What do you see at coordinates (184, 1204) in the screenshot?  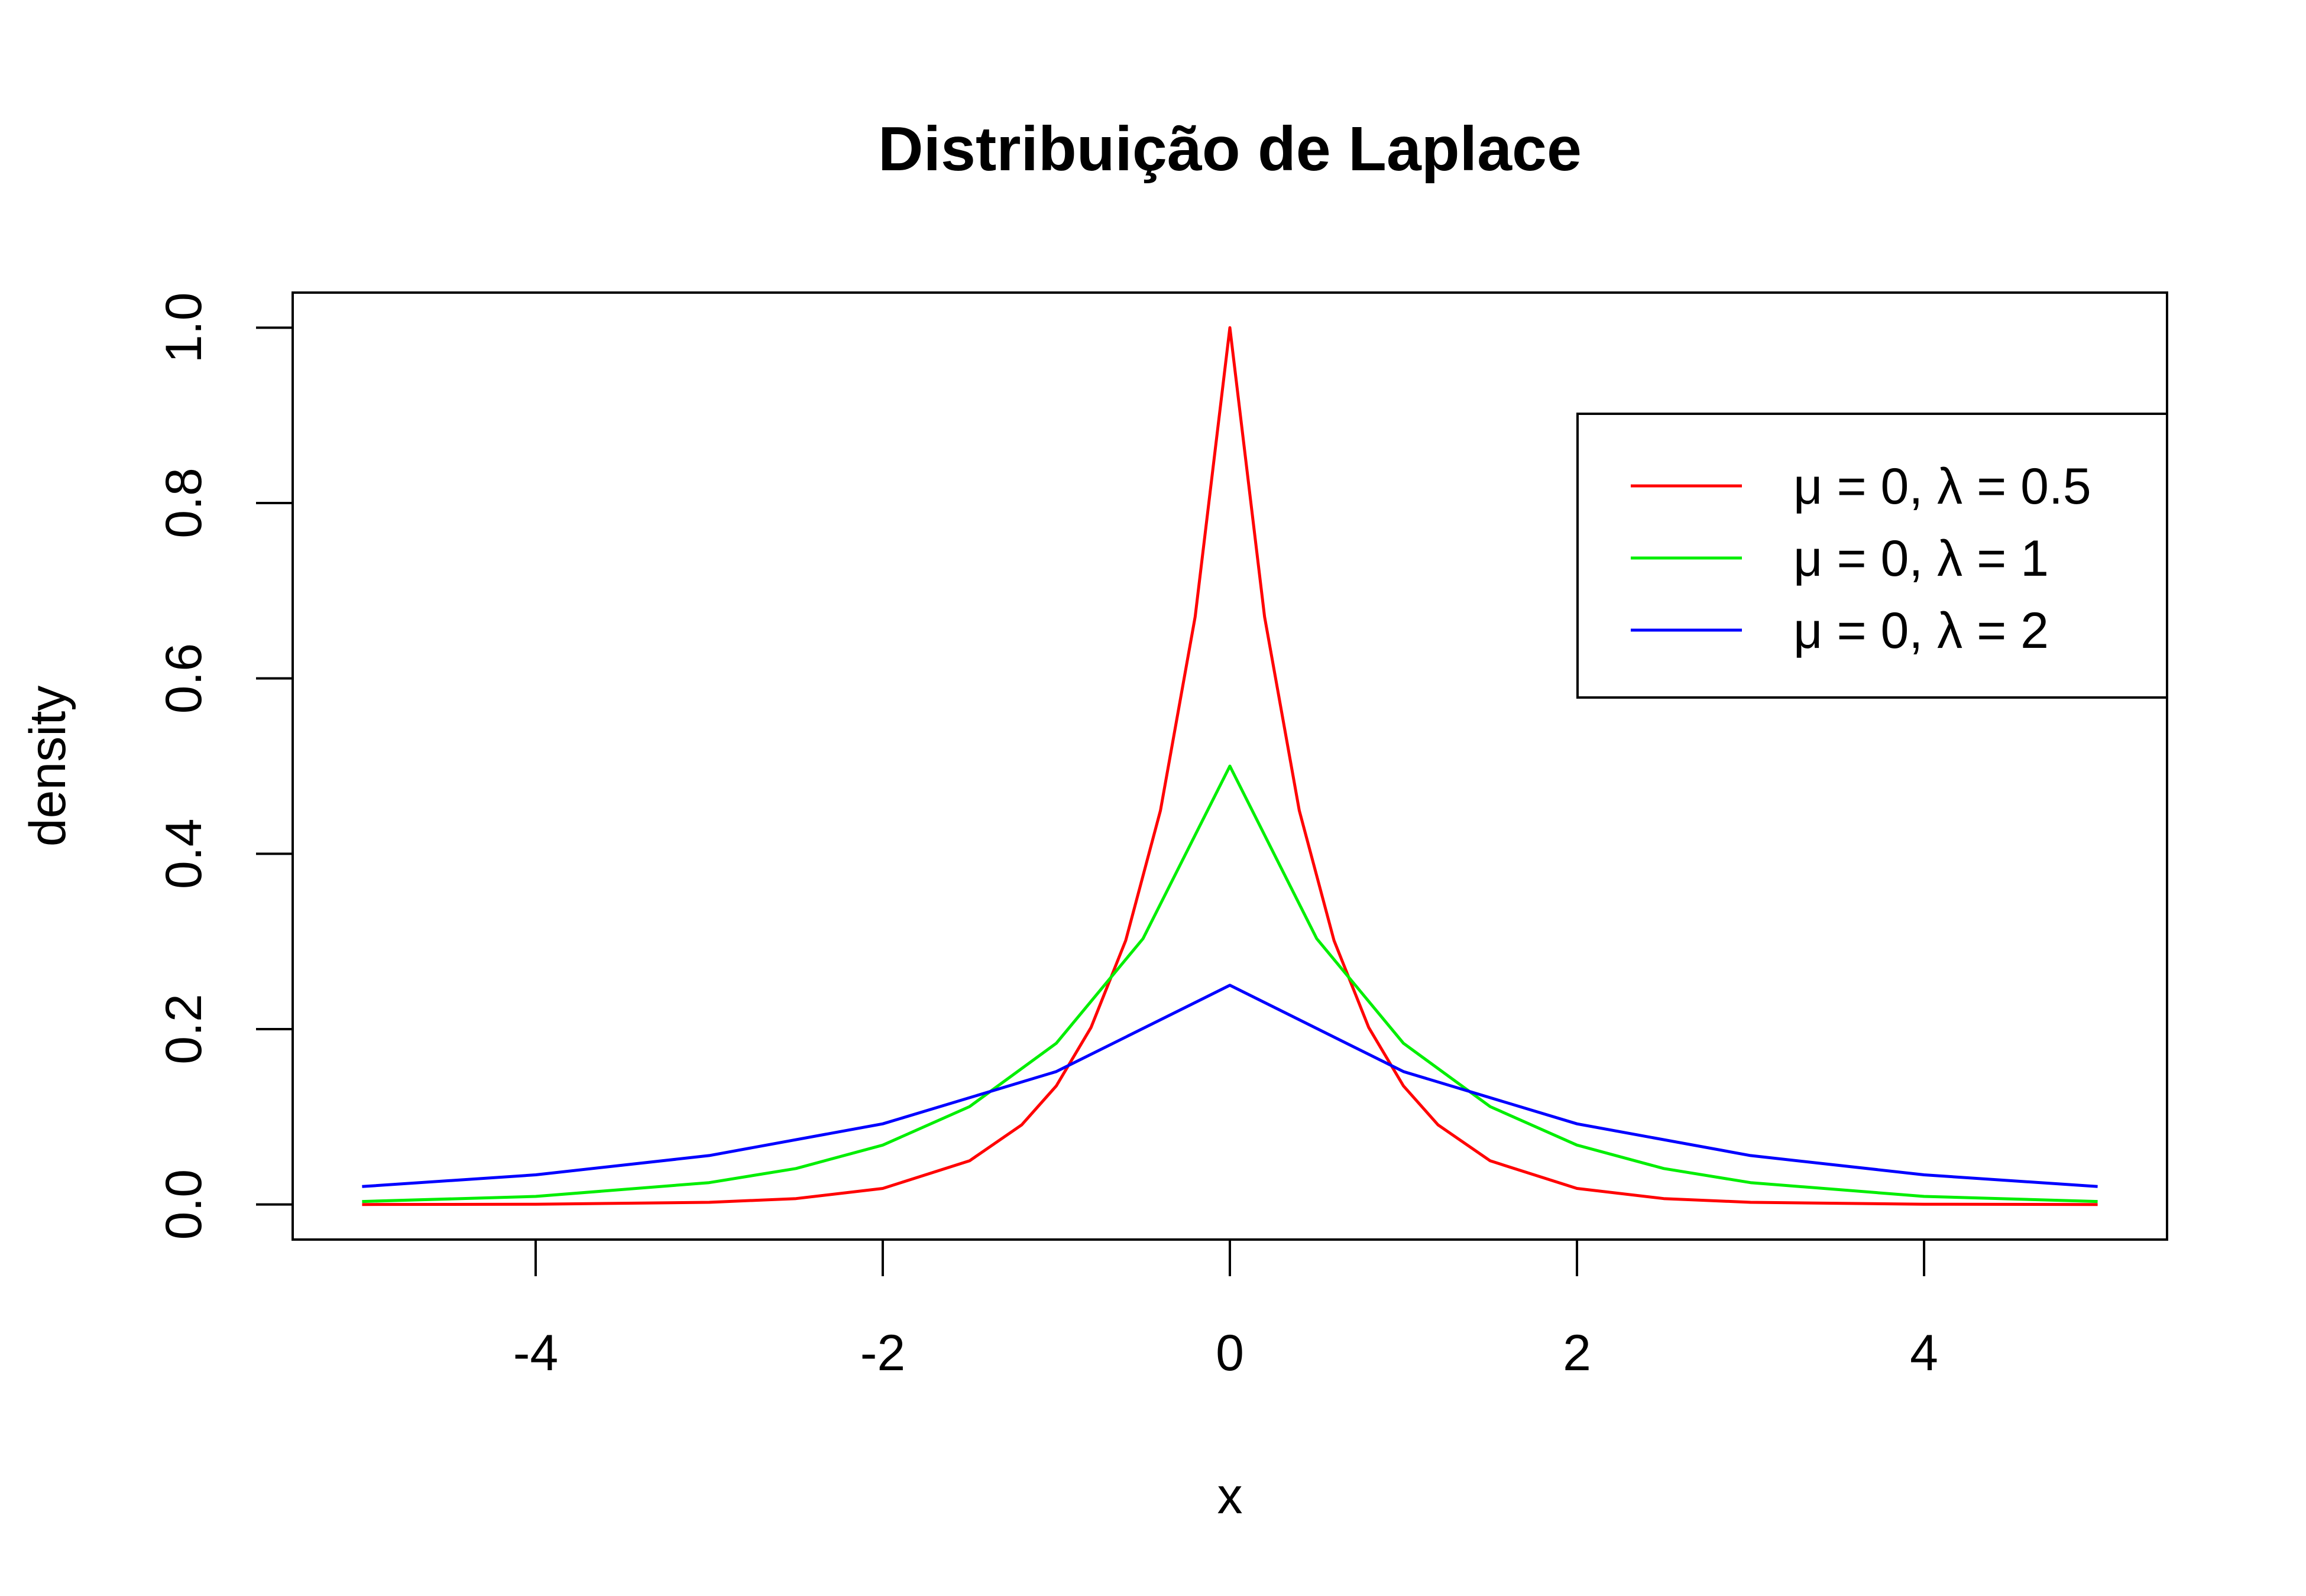 I see `y-tick-label: 0.0` at bounding box center [184, 1204].